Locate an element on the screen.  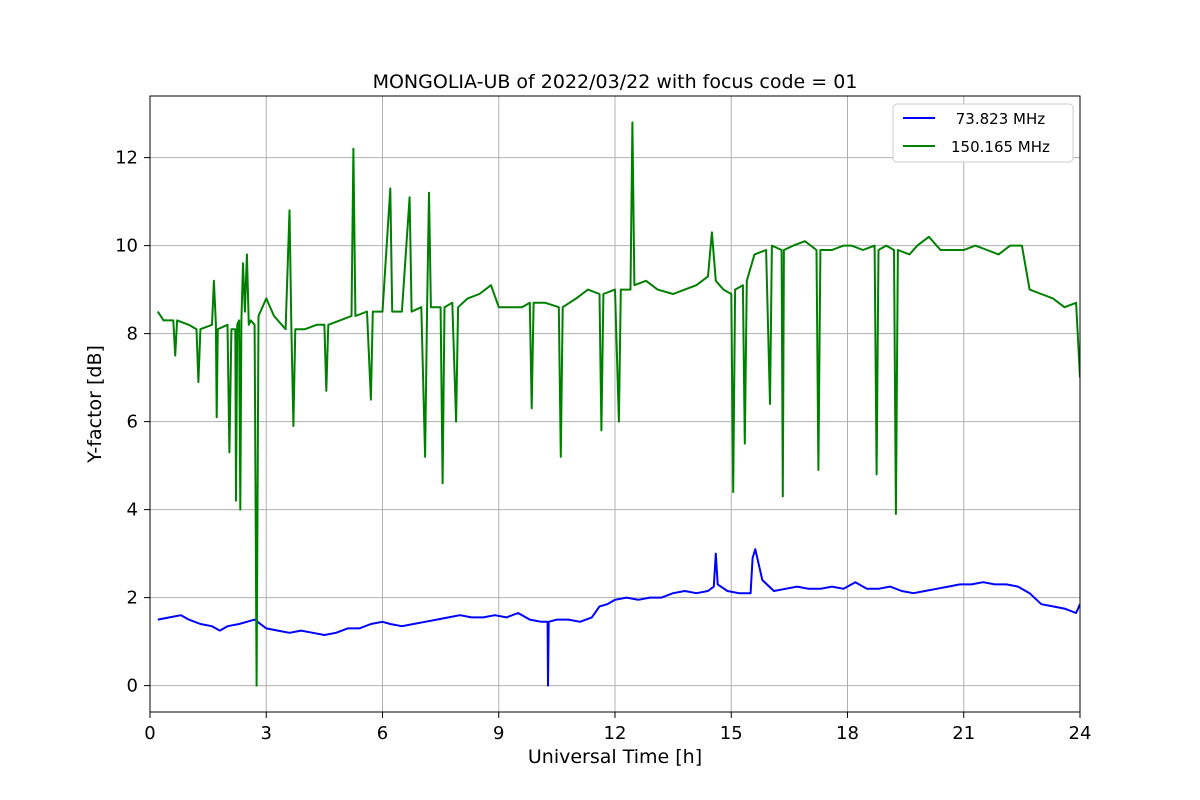
x-tick-label: 9 is located at coordinates (498, 733).